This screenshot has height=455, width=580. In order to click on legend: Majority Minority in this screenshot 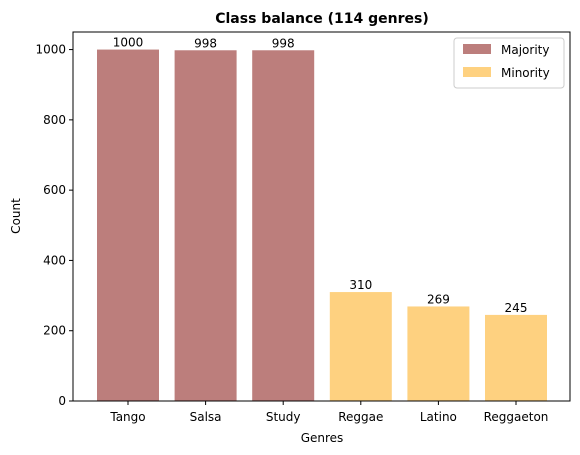, I will do `click(509, 63)`.